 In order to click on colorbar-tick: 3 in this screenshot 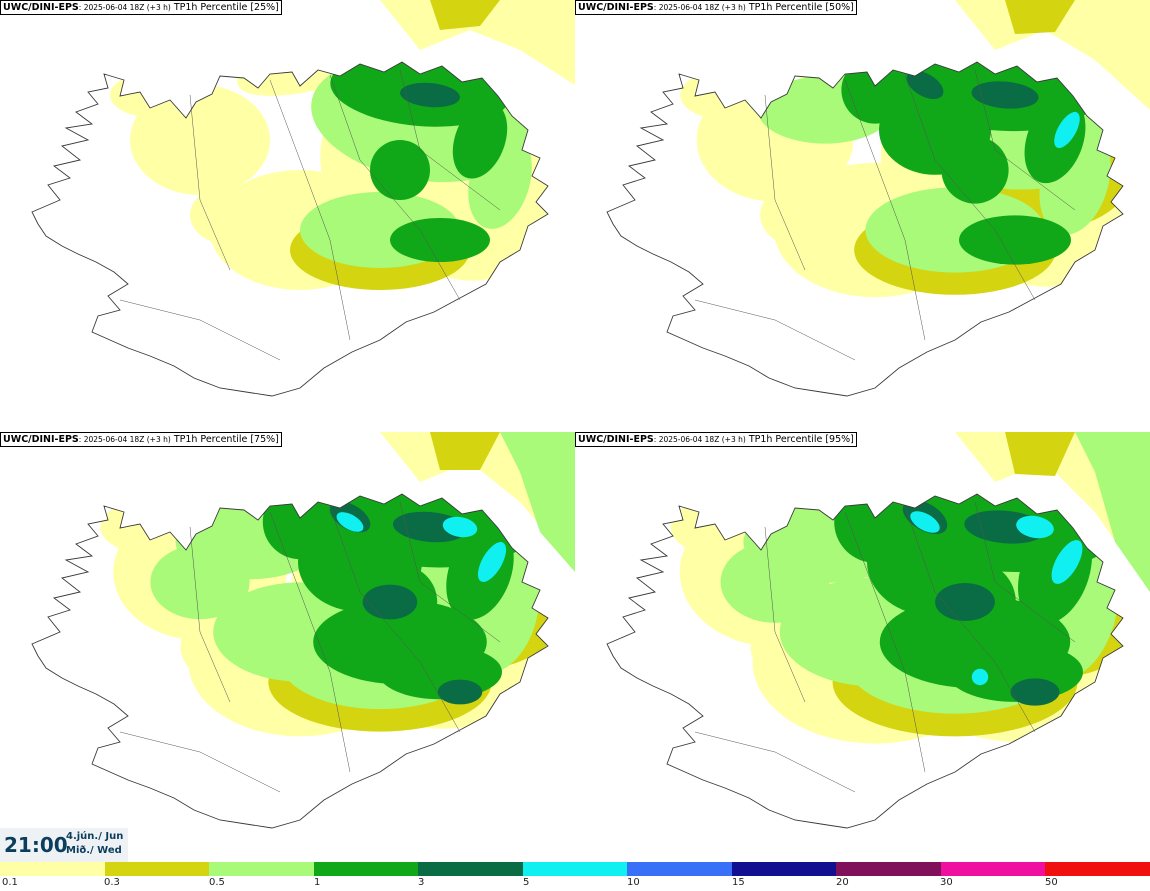, I will do `click(421, 882)`.